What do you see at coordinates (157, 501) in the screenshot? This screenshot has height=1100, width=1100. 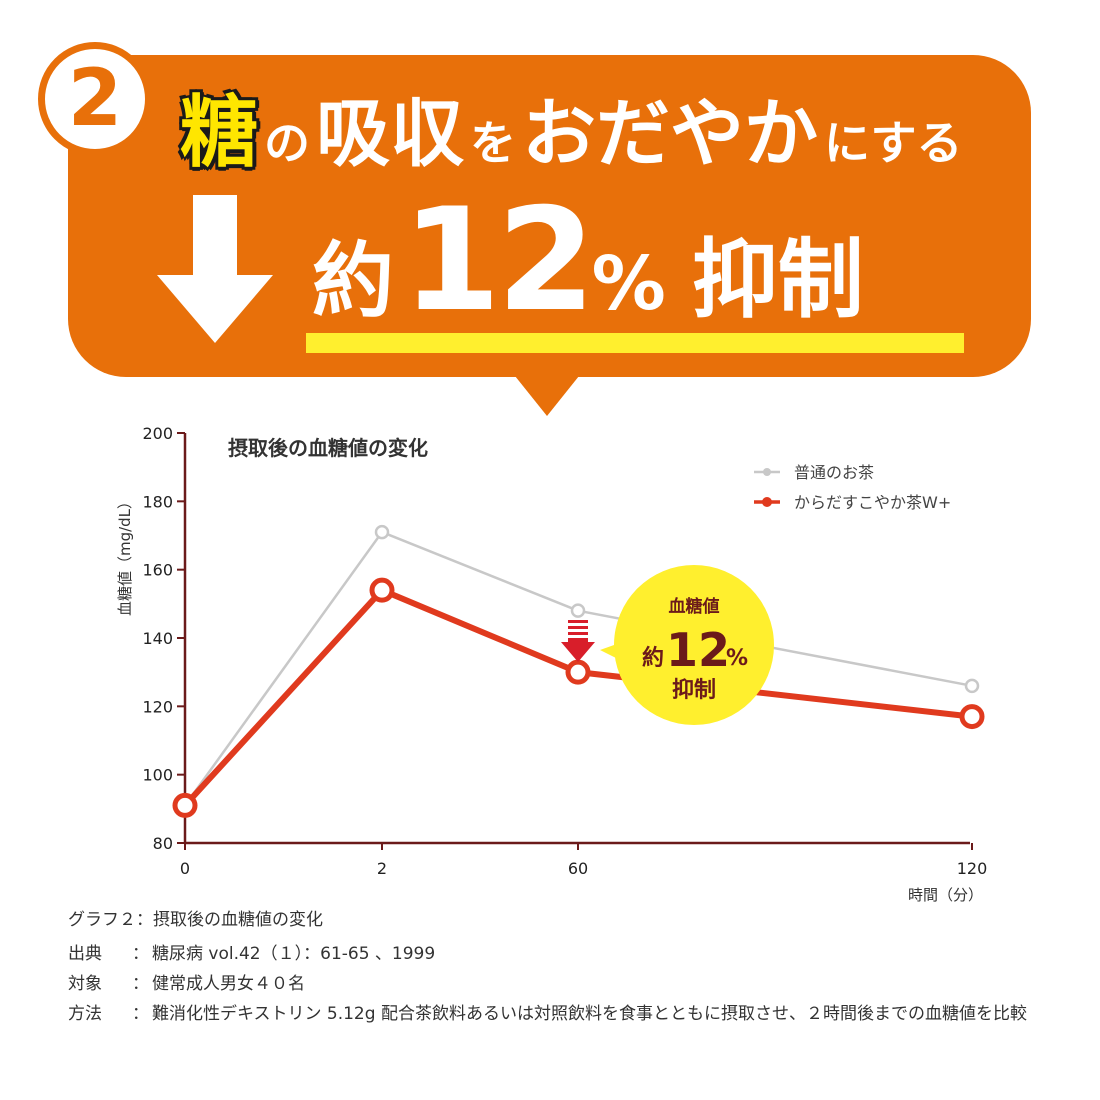 I see `y-tick-label: 180` at bounding box center [157, 501].